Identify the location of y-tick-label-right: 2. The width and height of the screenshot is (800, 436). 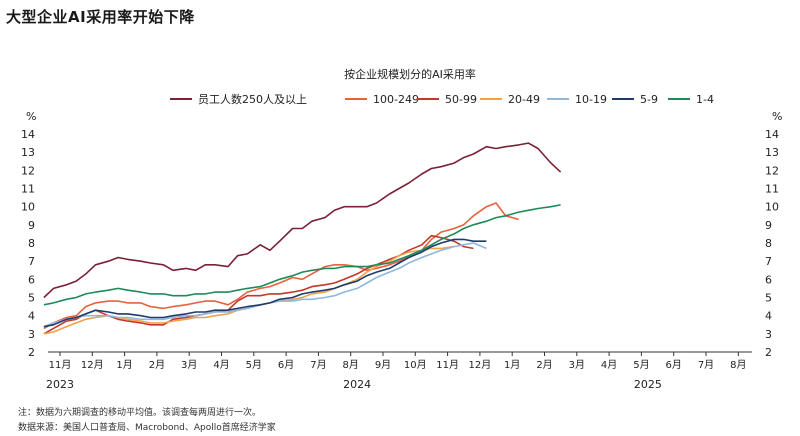
(768, 352).